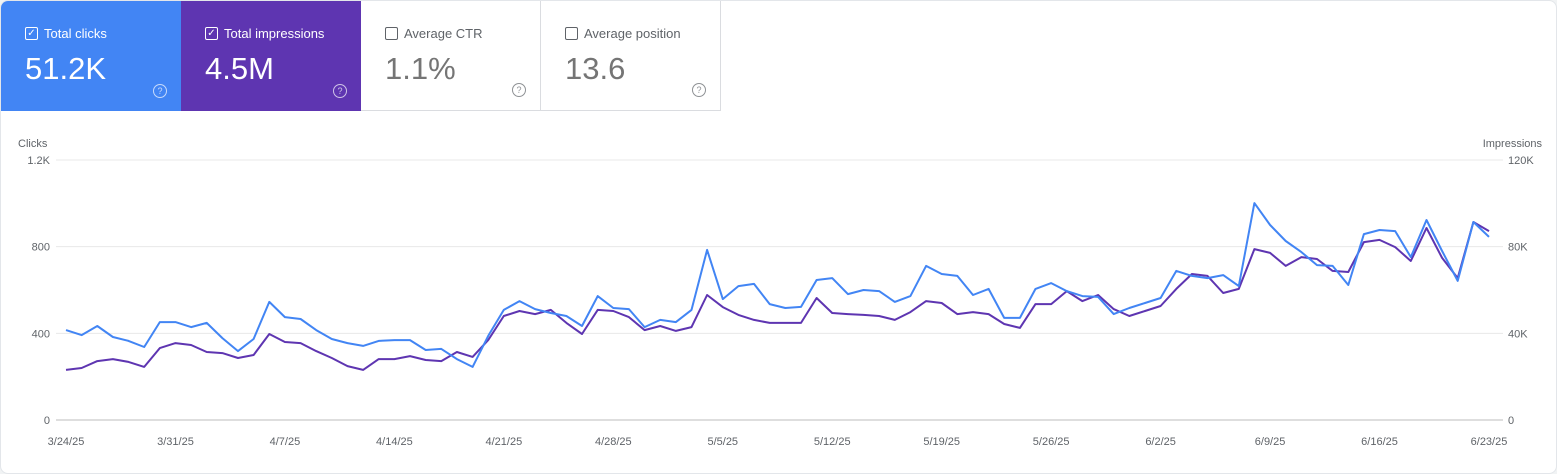 The image size is (1557, 474). What do you see at coordinates (285, 442) in the screenshot?
I see `x-tick: 4/7/25` at bounding box center [285, 442].